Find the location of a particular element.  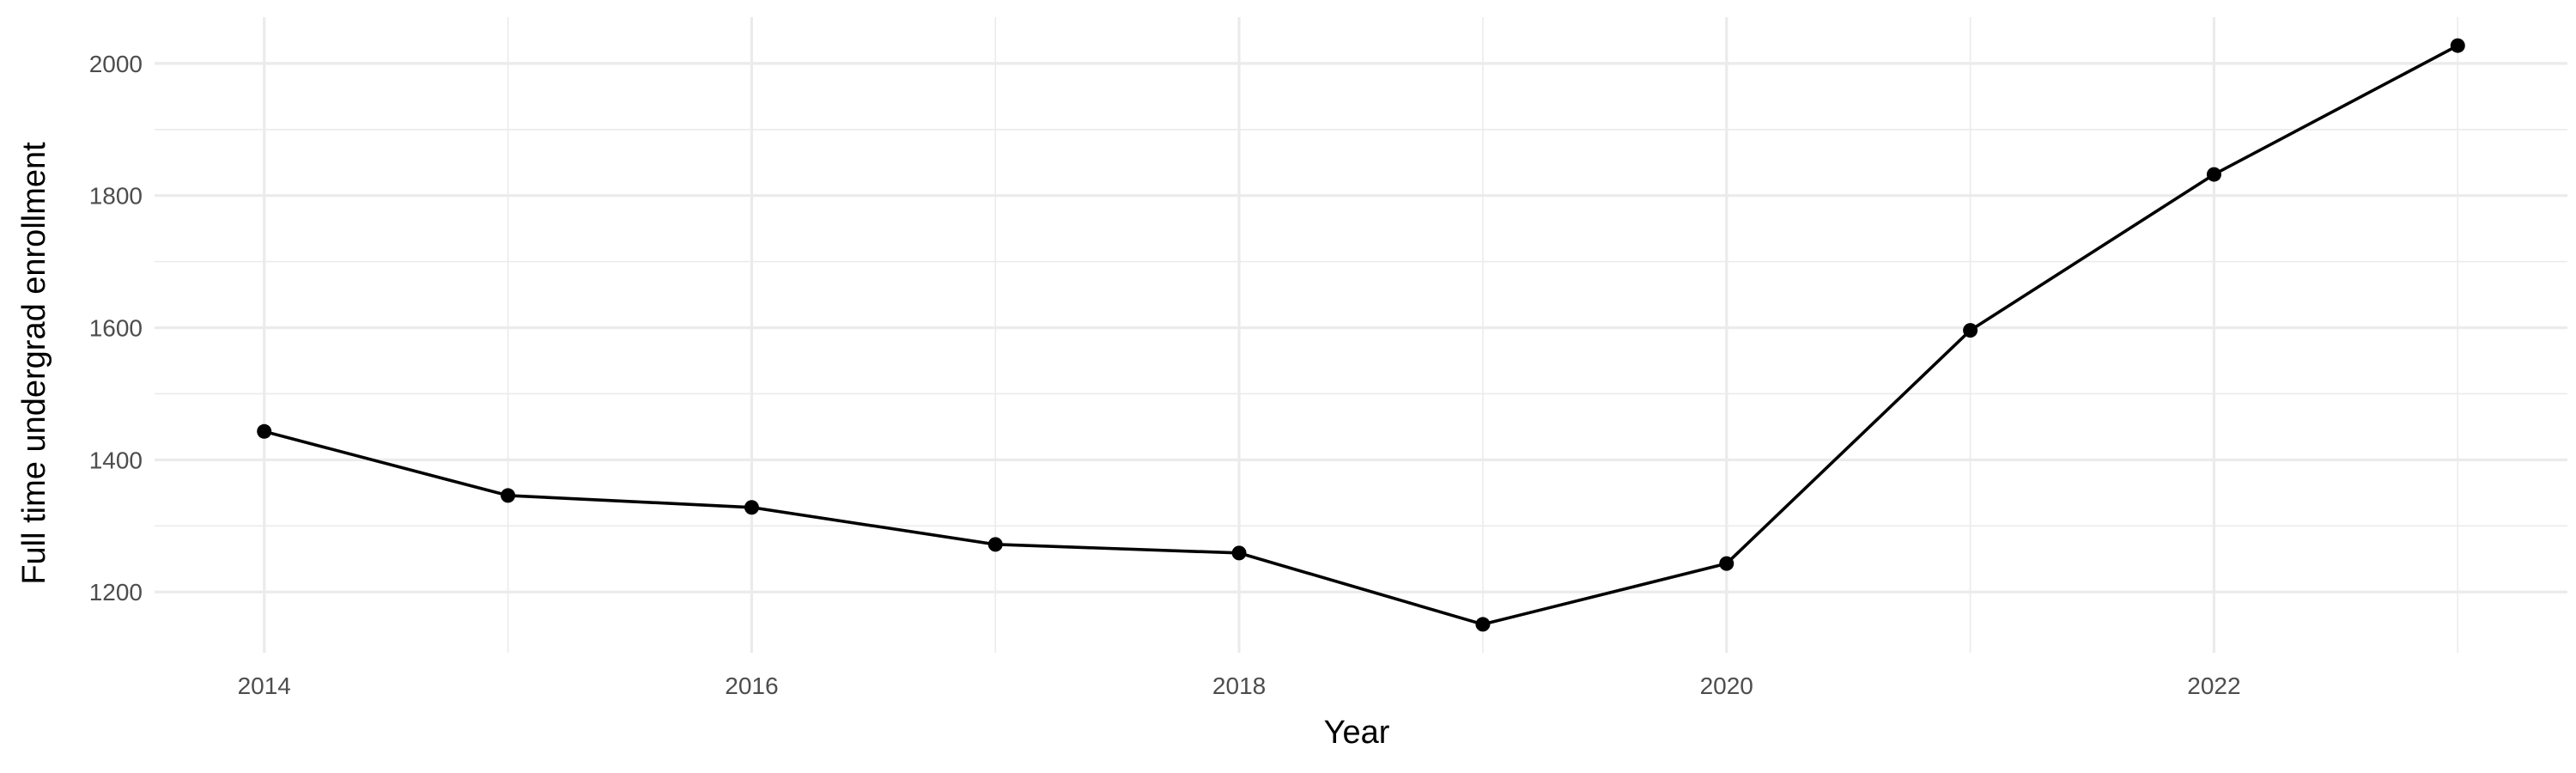

x-tick-label: 2020 is located at coordinates (1726, 686).